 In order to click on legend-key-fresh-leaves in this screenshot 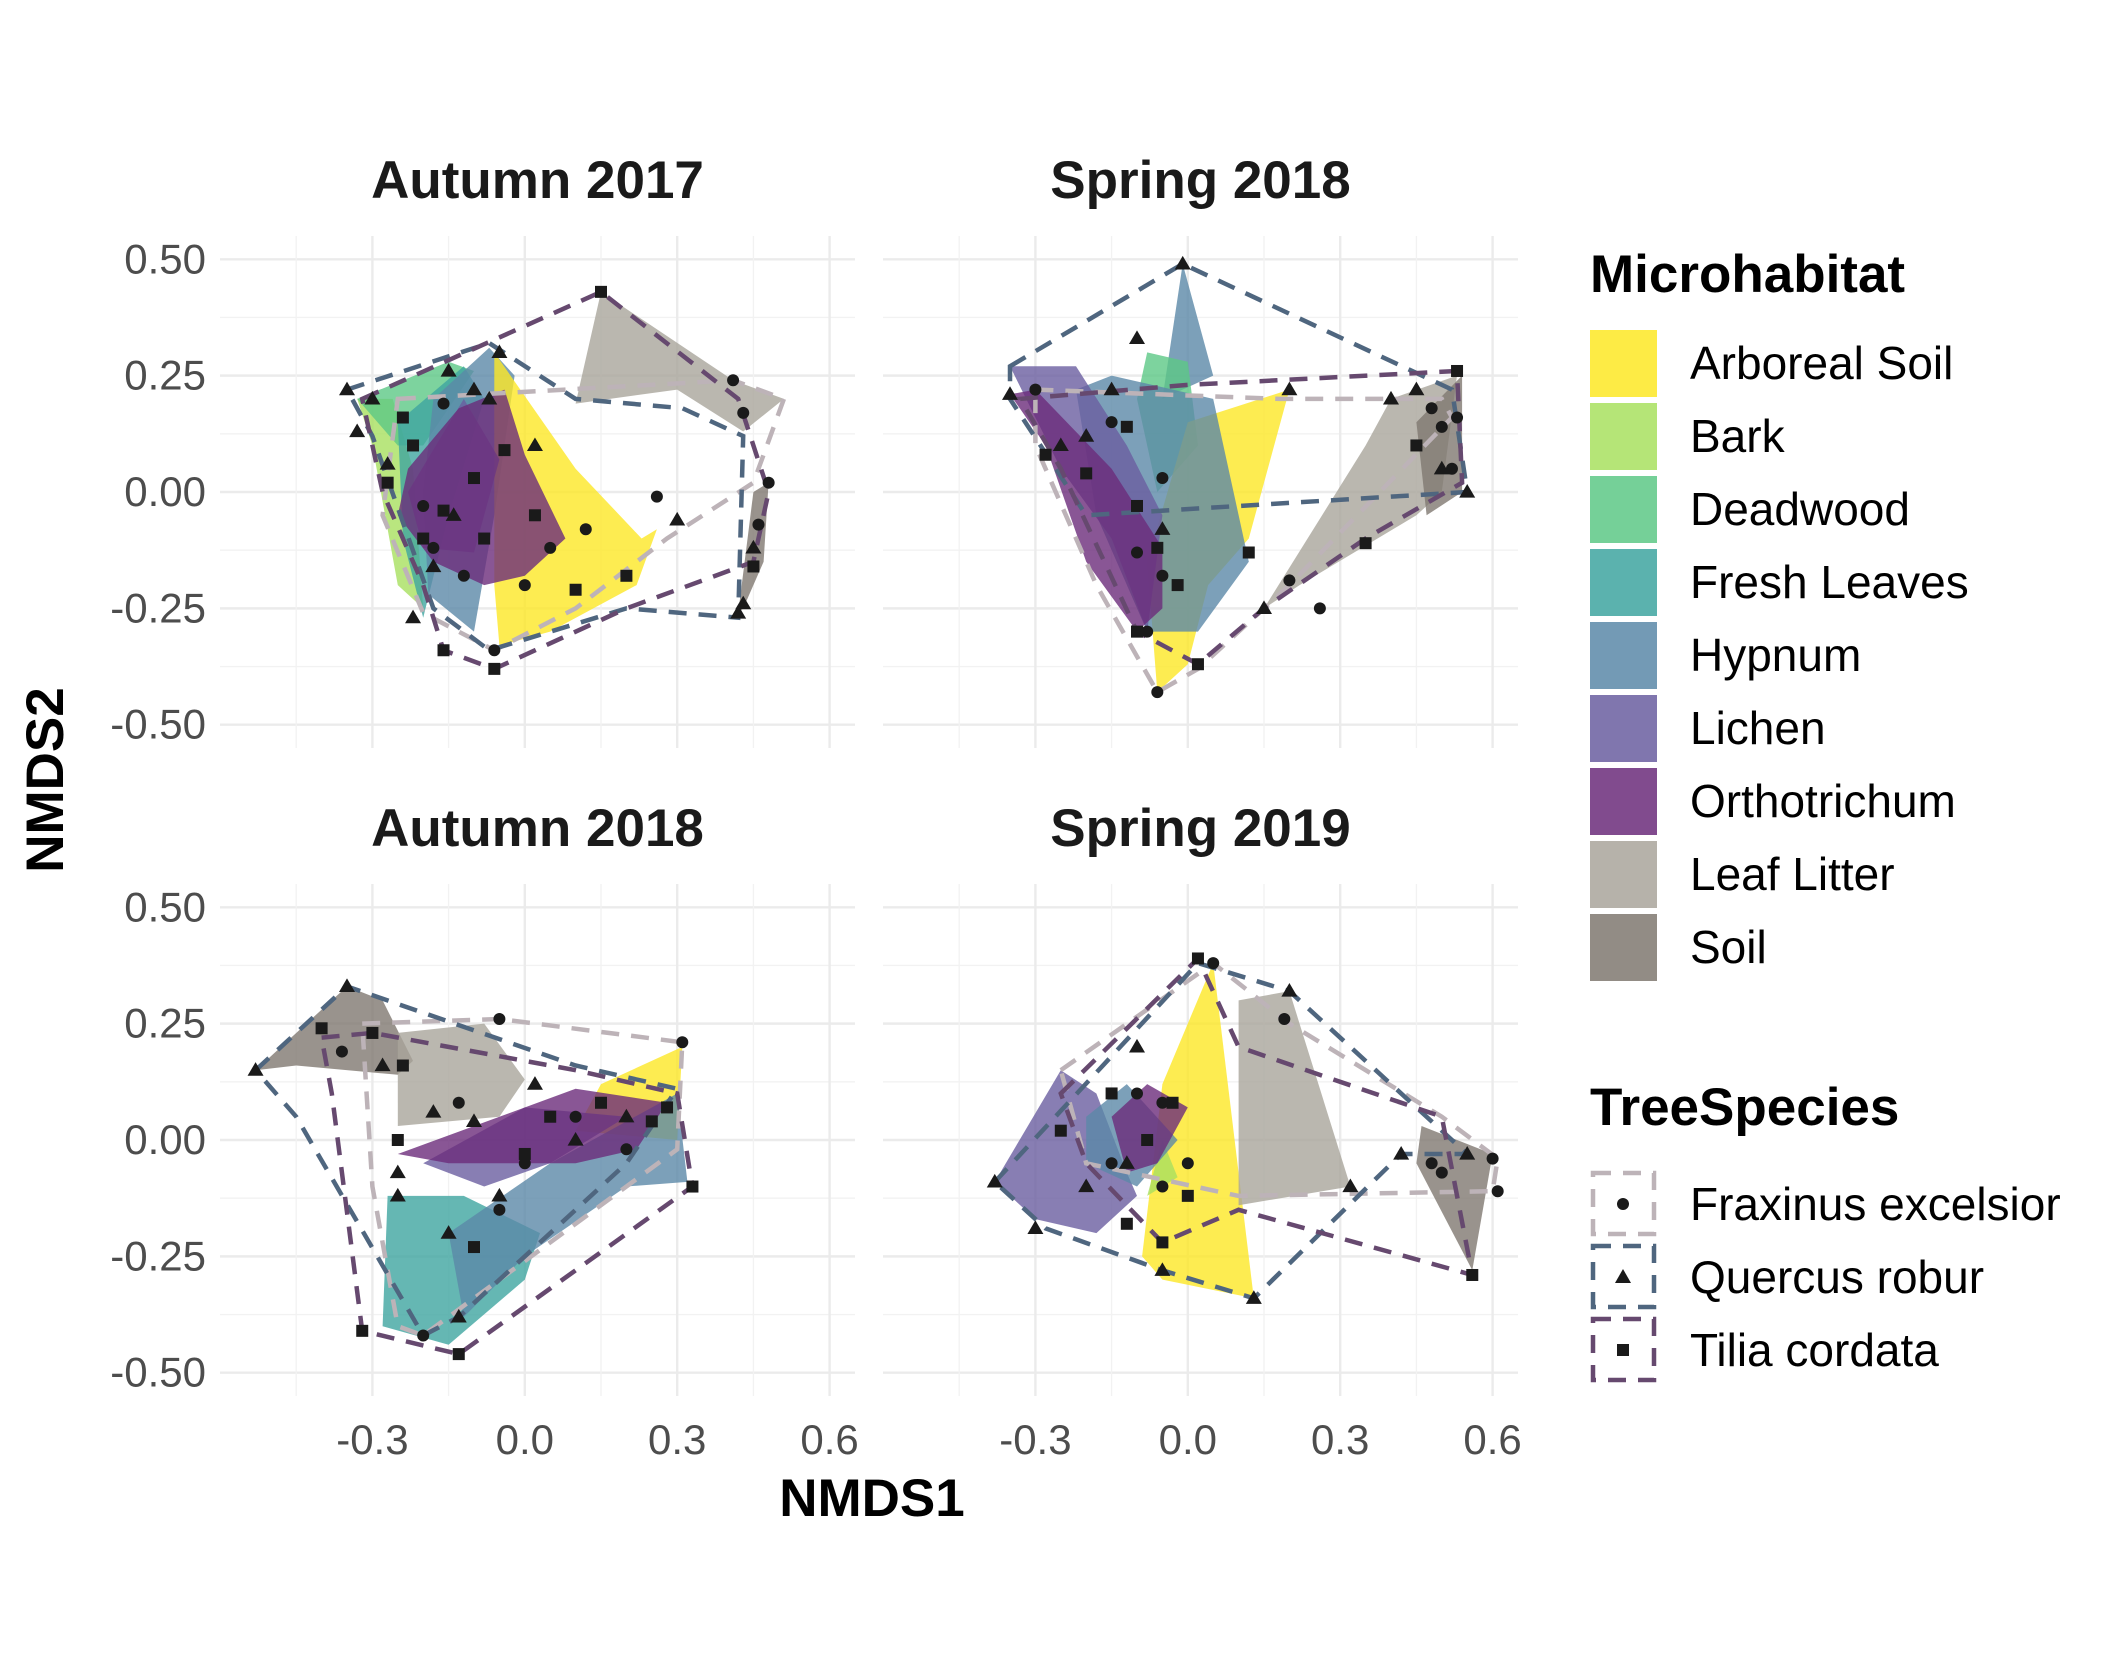, I will do `click(1623, 582)`.